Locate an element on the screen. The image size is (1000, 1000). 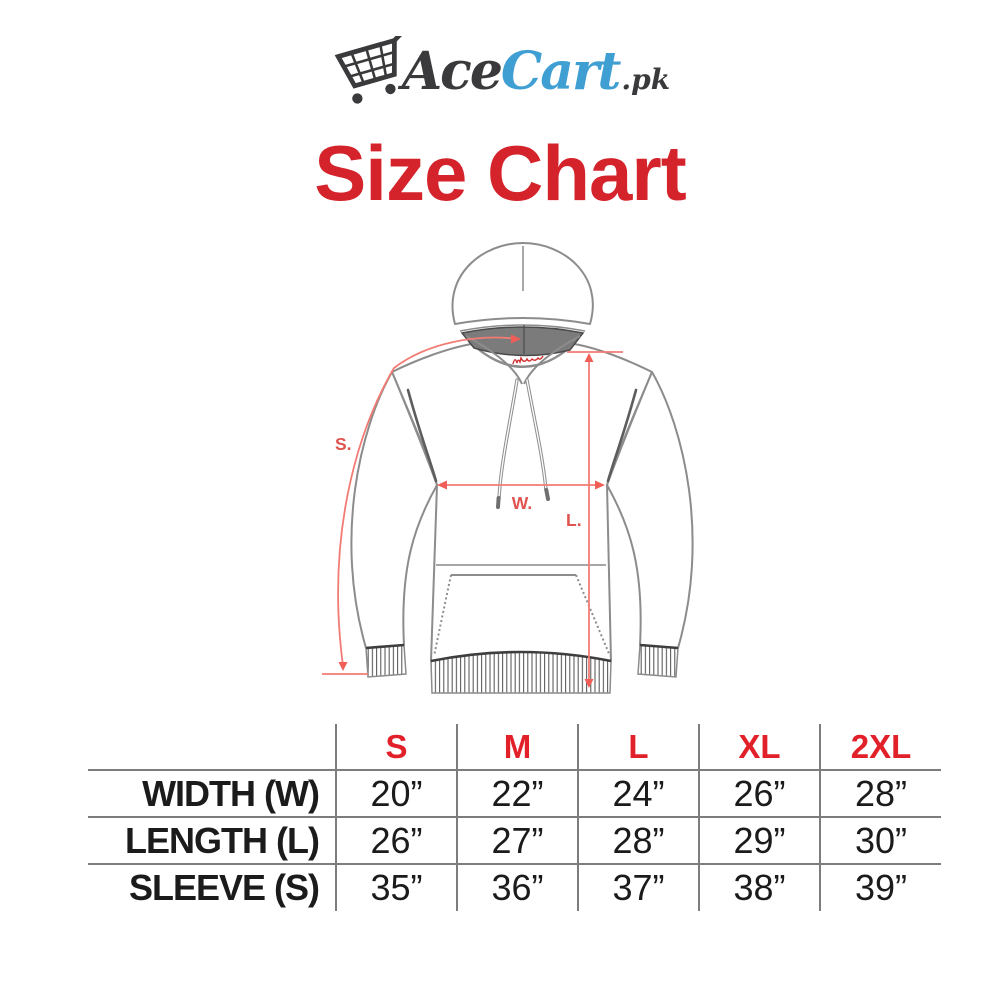
size-column-header-s: S is located at coordinates (396, 747).